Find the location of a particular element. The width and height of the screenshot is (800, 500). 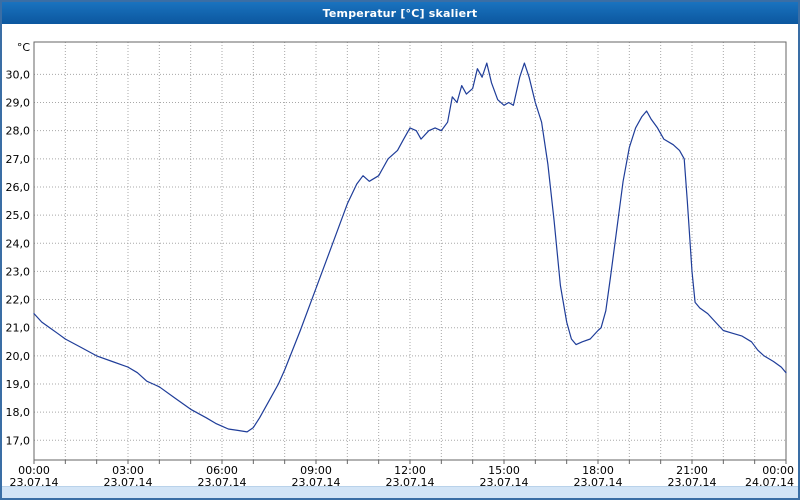

svg-text: 24,0 is located at coordinates (18, 243).